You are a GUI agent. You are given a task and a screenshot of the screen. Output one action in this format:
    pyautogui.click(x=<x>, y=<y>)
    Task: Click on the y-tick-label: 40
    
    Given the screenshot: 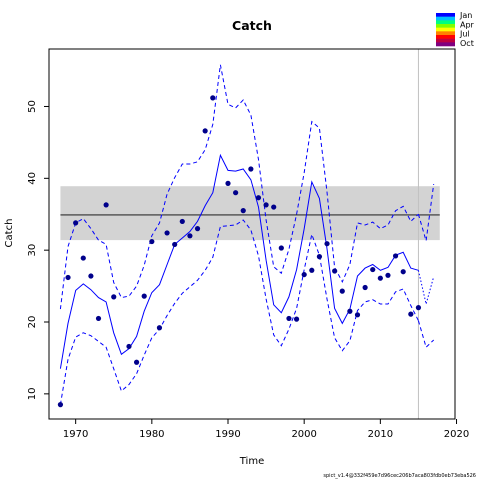 What is the action you would take?
    pyautogui.click(x=32, y=178)
    